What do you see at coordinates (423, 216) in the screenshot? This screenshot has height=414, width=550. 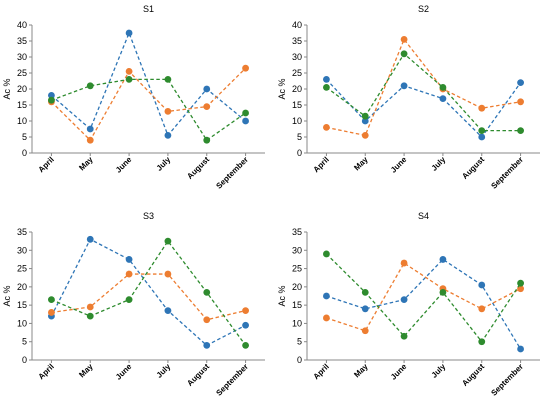 I see `chart-title: S4` at bounding box center [423, 216].